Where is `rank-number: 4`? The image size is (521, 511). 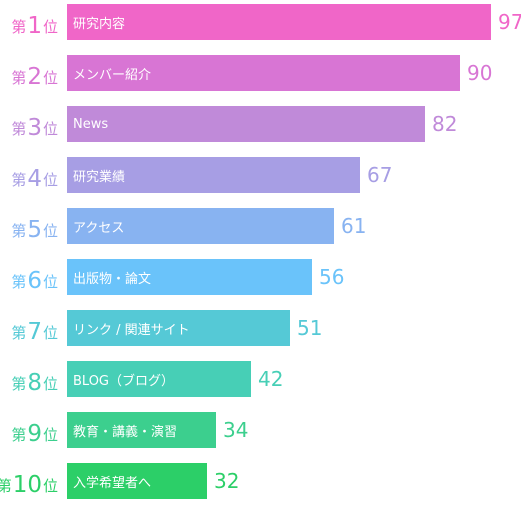 rank-number: 4 is located at coordinates (34, 179).